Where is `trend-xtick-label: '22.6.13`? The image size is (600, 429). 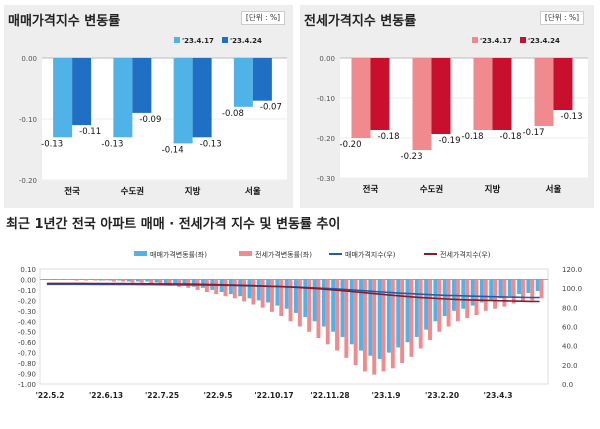 trend-xtick-label: '22.6.13 is located at coordinates (106, 395).